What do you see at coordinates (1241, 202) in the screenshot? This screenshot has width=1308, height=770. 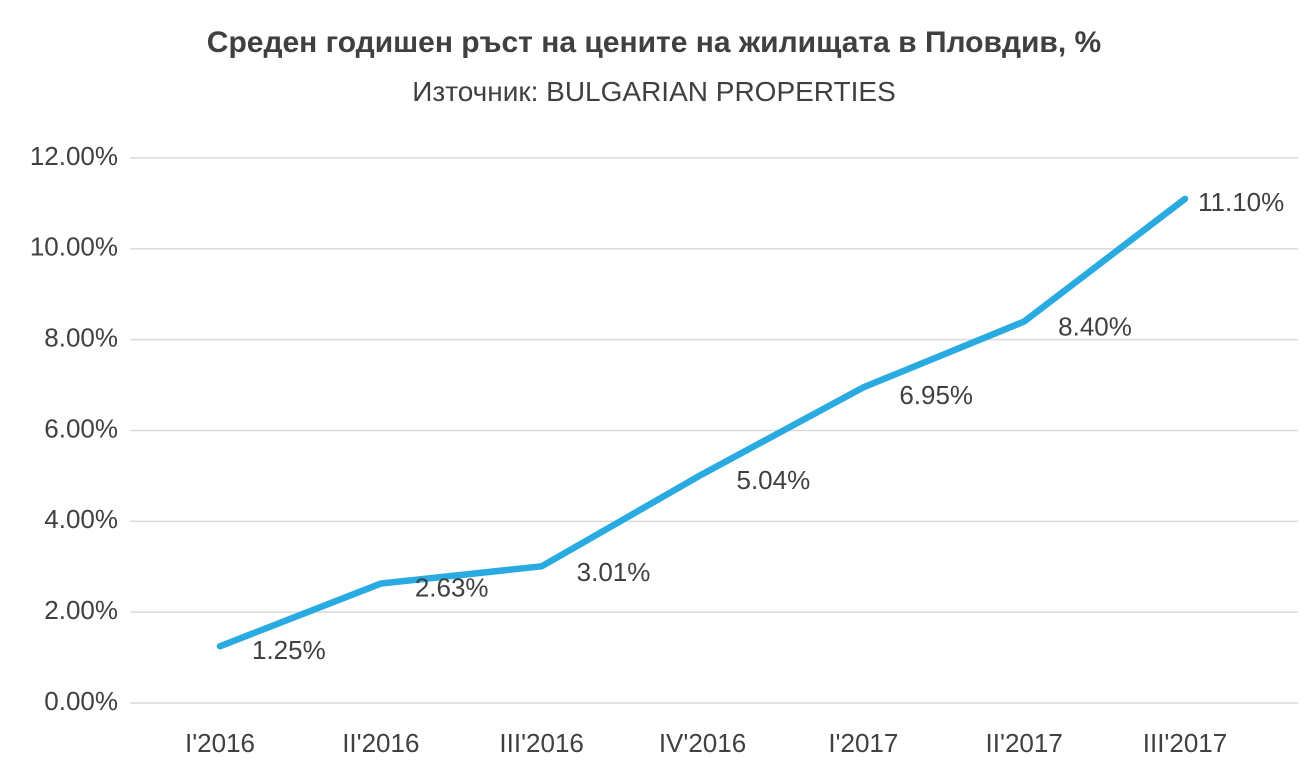 I see `data-label: 11.10%` at bounding box center [1241, 202].